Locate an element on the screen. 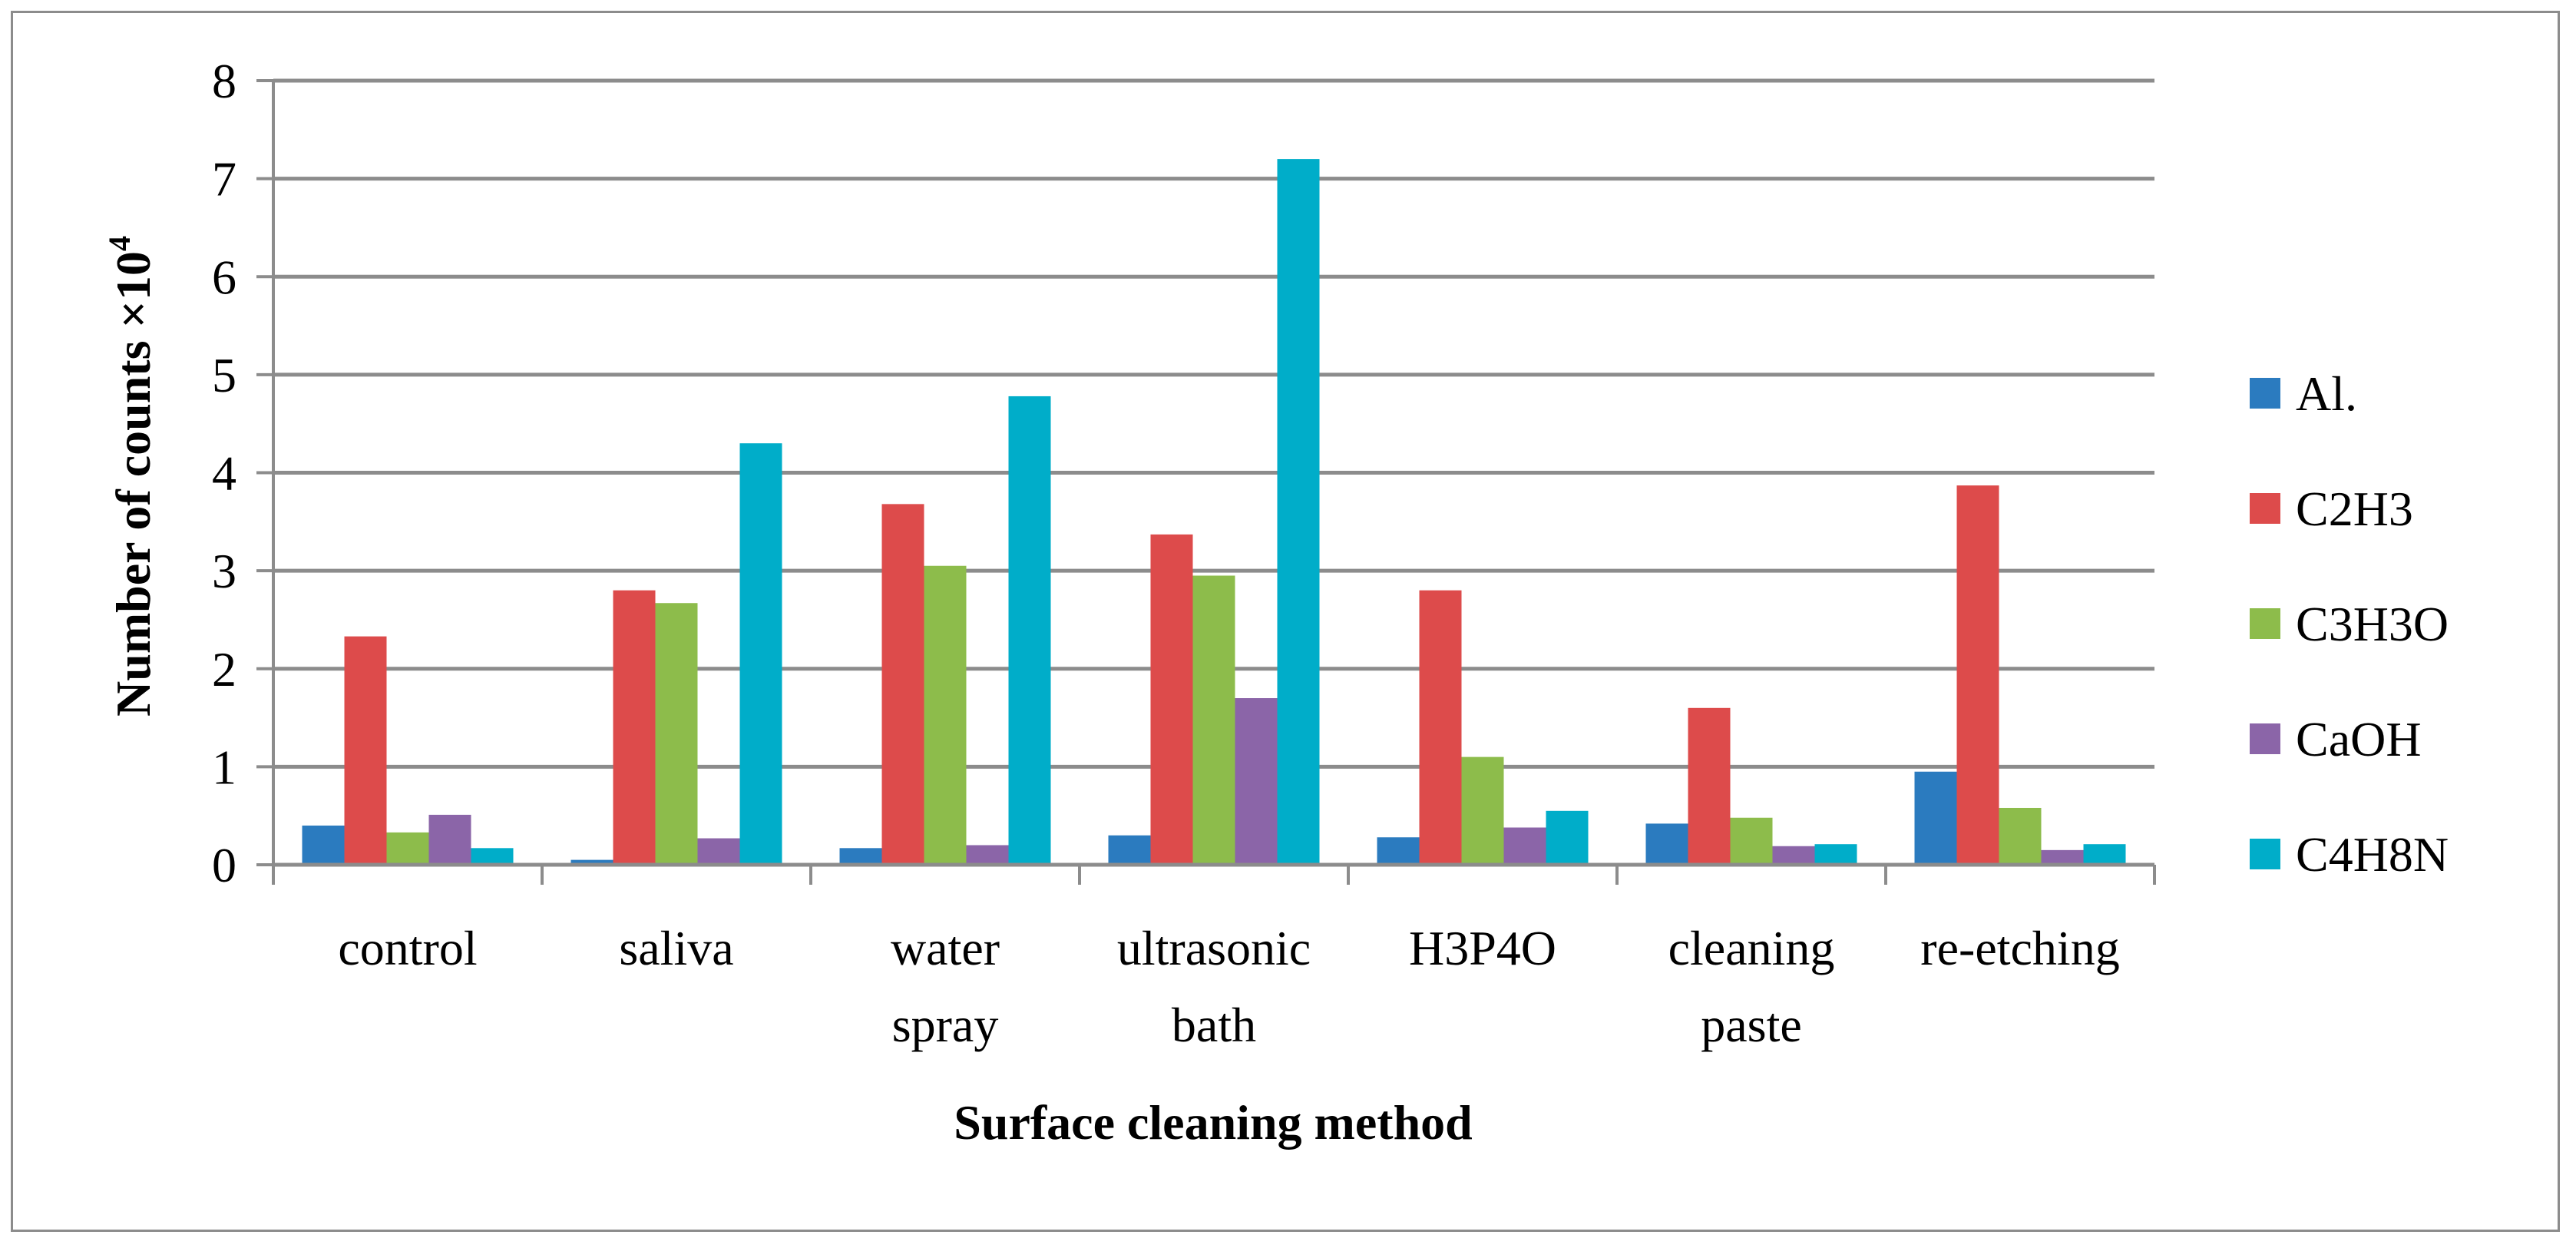 Image resolution: width=2576 pixels, height=1248 pixels. bar-al-cleaning-paste is located at coordinates (1666, 844).